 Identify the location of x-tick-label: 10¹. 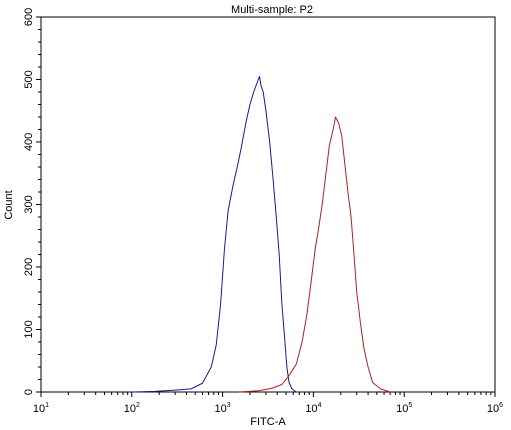
(41, 408).